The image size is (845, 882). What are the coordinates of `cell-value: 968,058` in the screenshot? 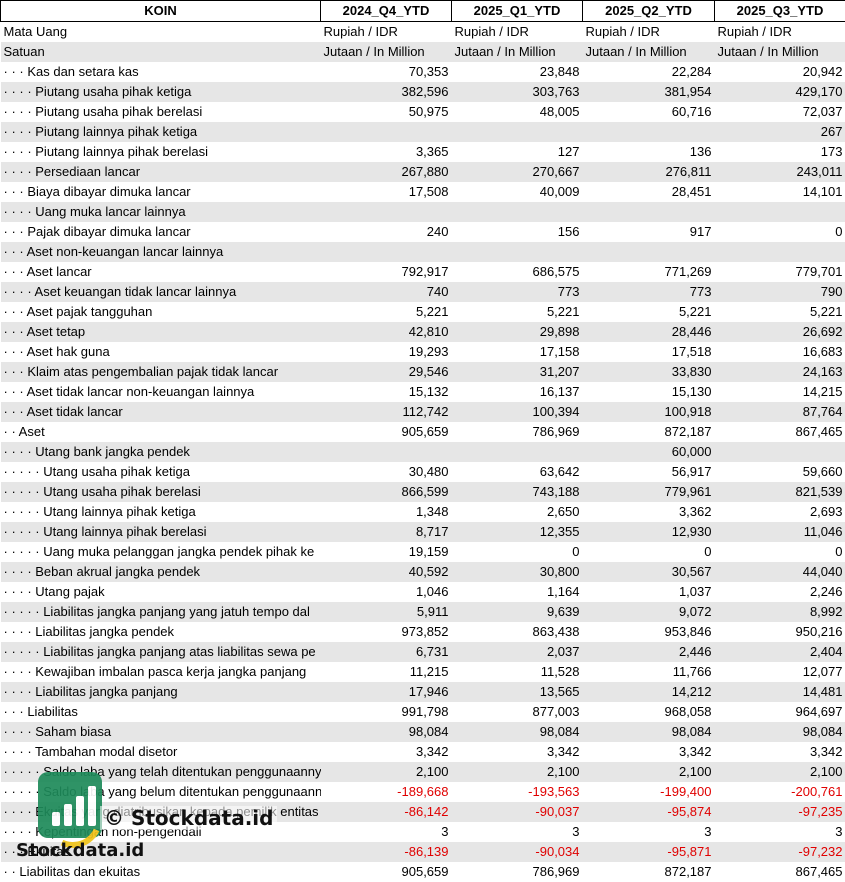 It's located at (649, 712).